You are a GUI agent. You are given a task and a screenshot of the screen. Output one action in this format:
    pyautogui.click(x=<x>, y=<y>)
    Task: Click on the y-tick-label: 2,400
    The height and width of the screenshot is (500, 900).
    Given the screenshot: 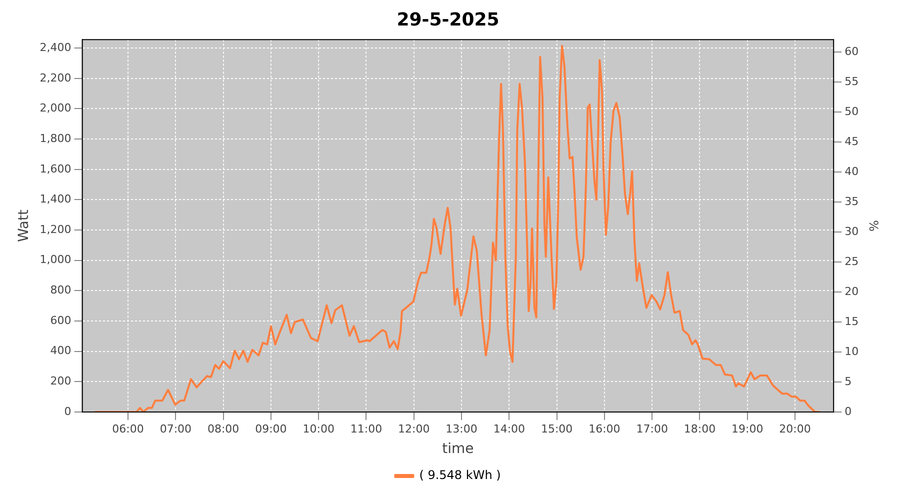 What is the action you would take?
    pyautogui.click(x=56, y=47)
    